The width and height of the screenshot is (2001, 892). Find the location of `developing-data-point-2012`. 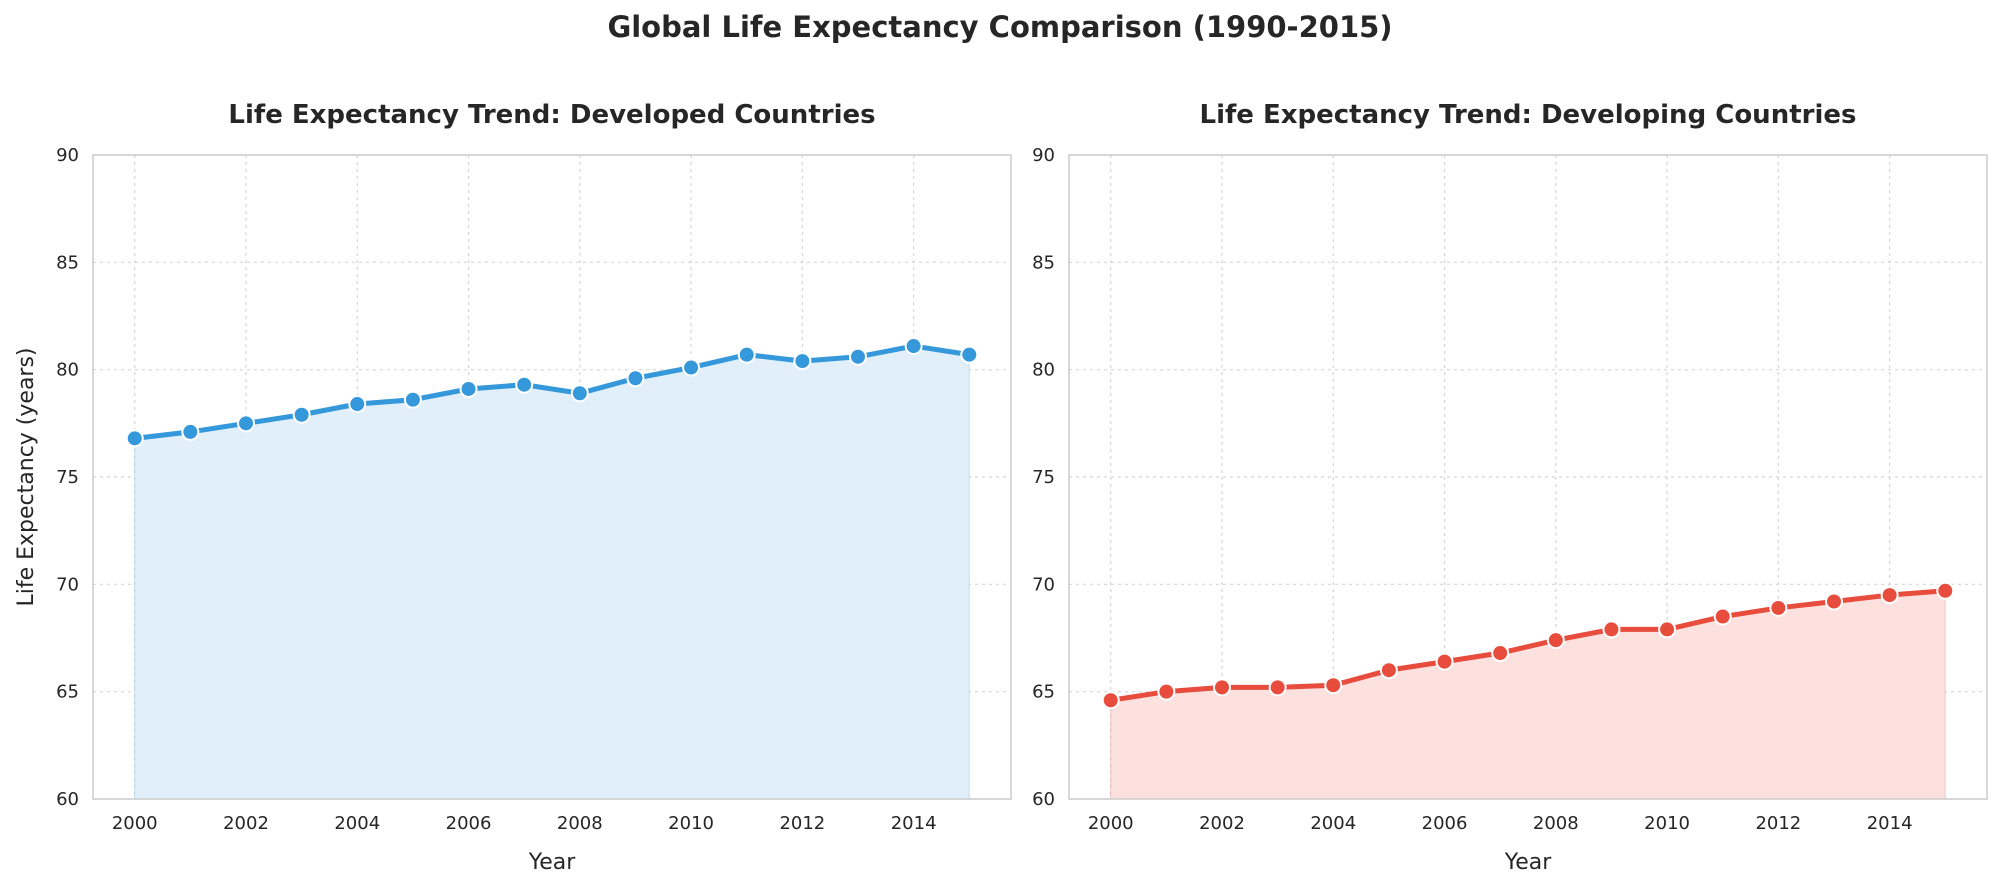

developing-data-point-2012 is located at coordinates (1778, 607).